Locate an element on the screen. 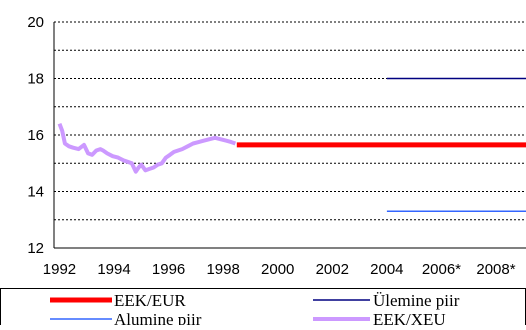 This screenshot has height=330, width=526. y-tick-label: 14 is located at coordinates (35, 192).